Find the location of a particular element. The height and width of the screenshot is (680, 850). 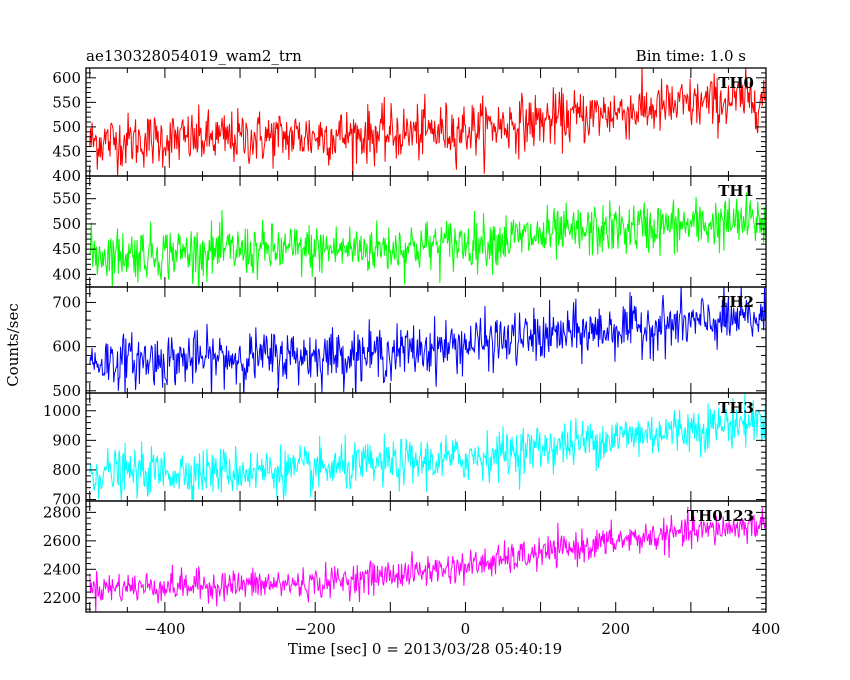

x-tick-labels: −400 −200 0 200 400 is located at coordinates (462, 629).